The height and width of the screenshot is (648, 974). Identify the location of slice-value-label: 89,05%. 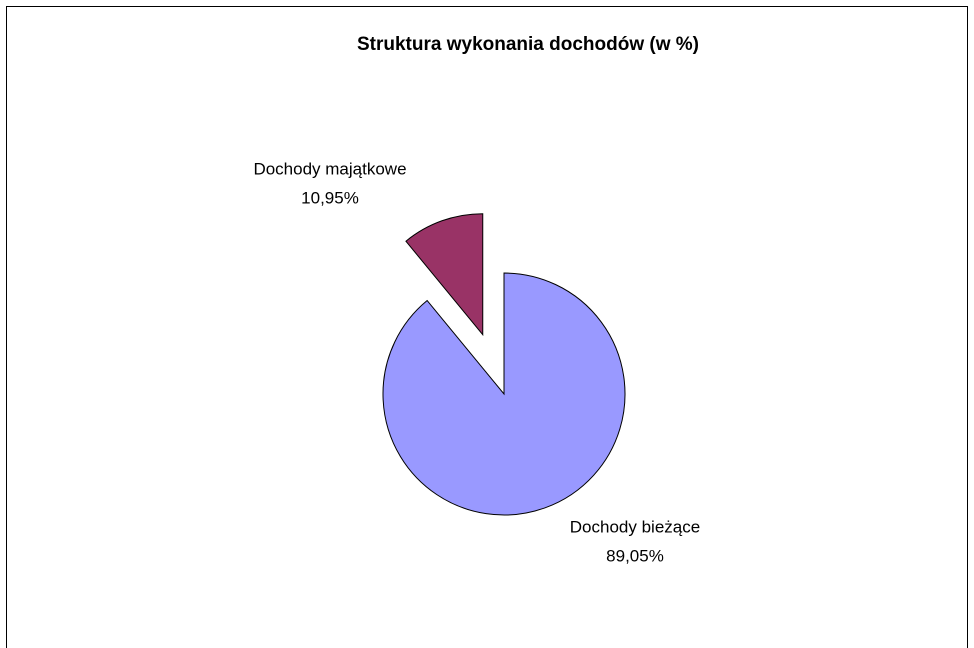
(635, 555).